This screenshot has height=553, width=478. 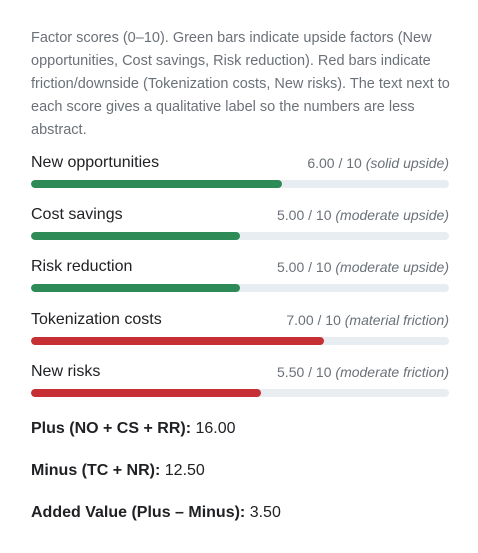 I want to click on factor-score: 6.00 / 10 (solid upside), so click(x=378, y=163).